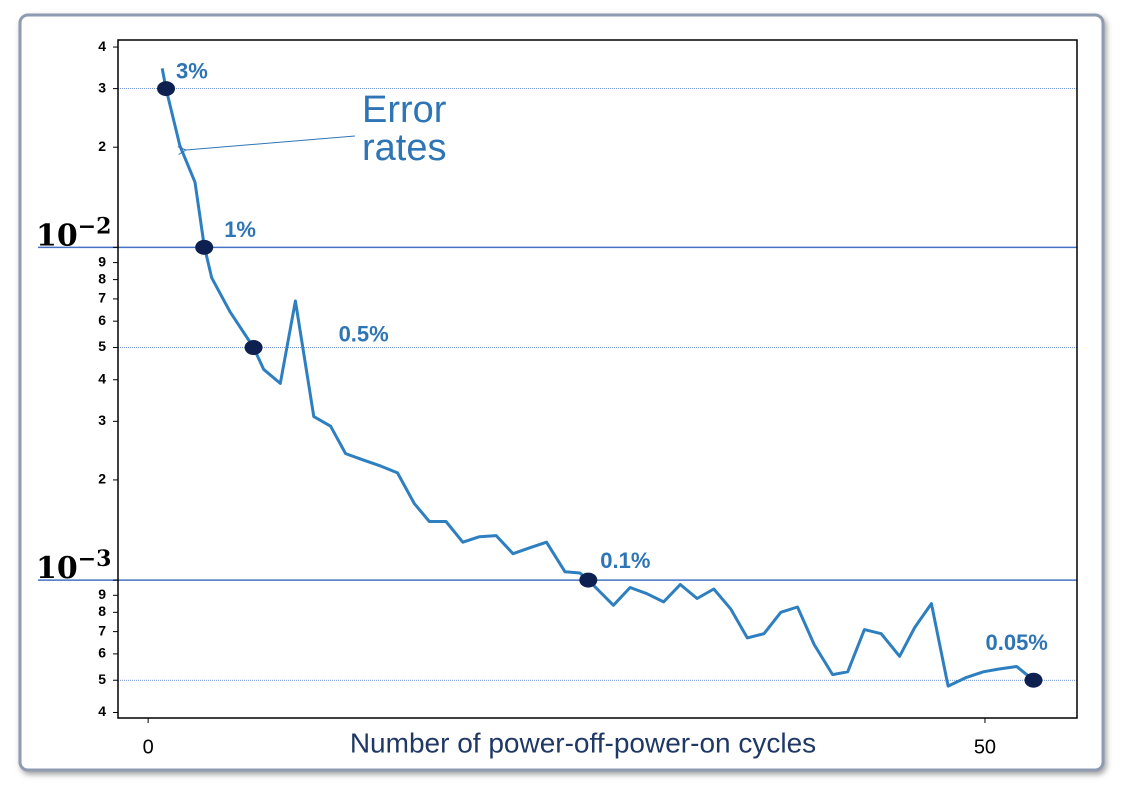 The width and height of the screenshot is (1122, 788). Describe the element at coordinates (404, 148) in the screenshot. I see `annotation: rates` at that location.